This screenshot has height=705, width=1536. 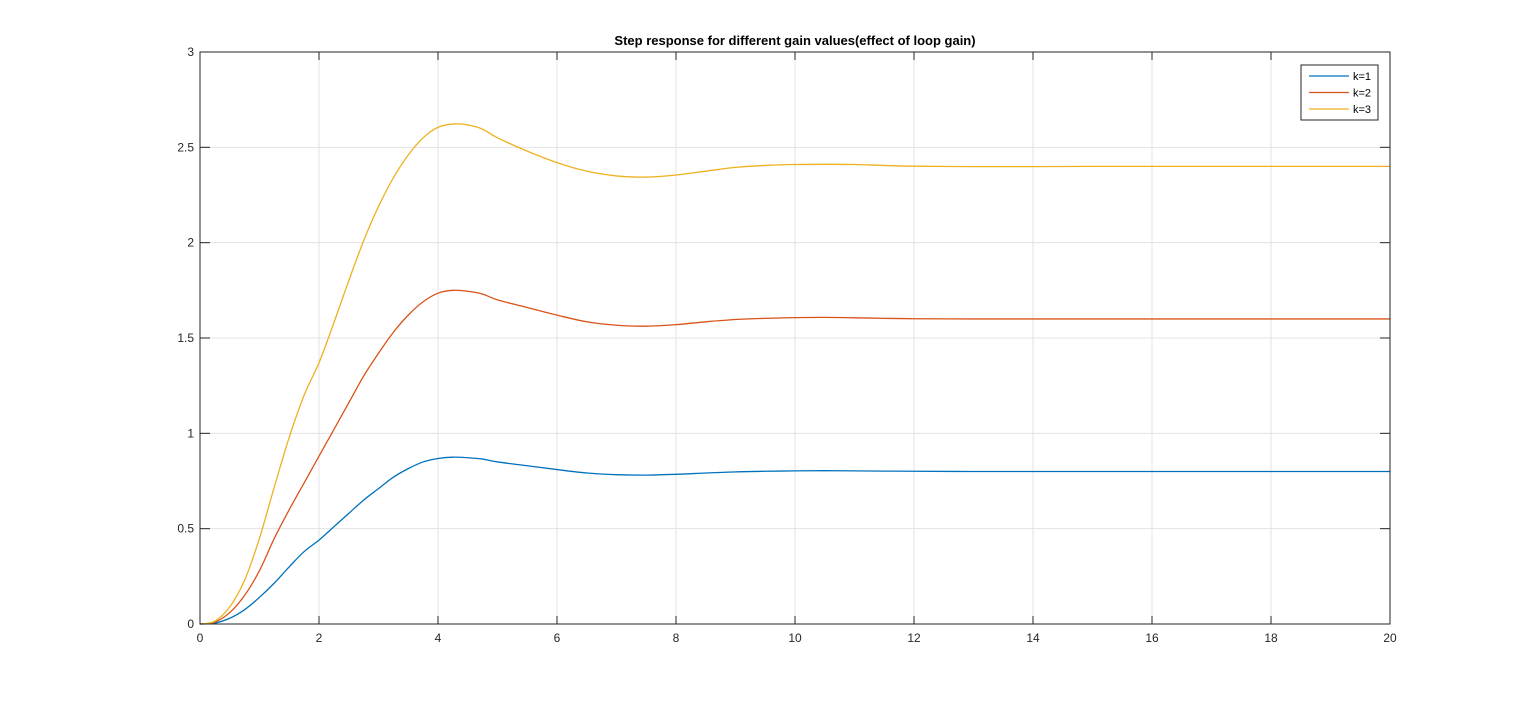 What do you see at coordinates (914, 638) in the screenshot?
I see `x-tick-label: 12` at bounding box center [914, 638].